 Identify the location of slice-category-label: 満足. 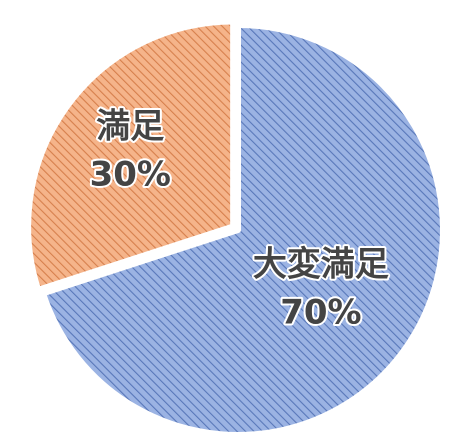
(130, 126).